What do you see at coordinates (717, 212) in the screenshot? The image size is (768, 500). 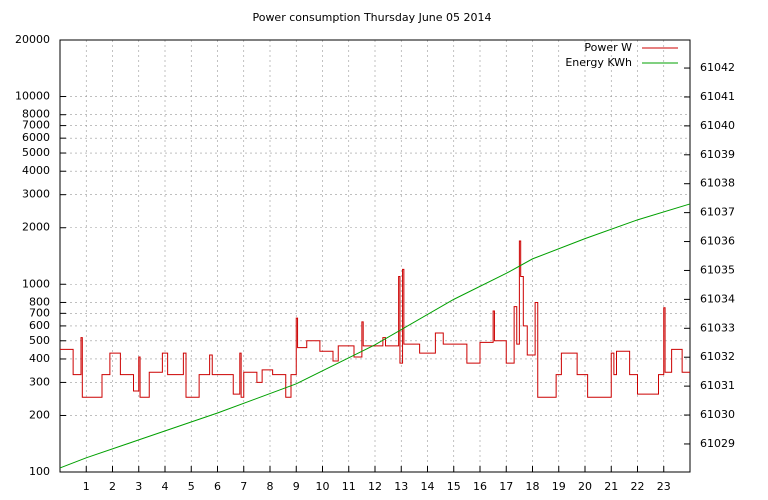 I see `y2-tick-label: 61037` at bounding box center [717, 212].